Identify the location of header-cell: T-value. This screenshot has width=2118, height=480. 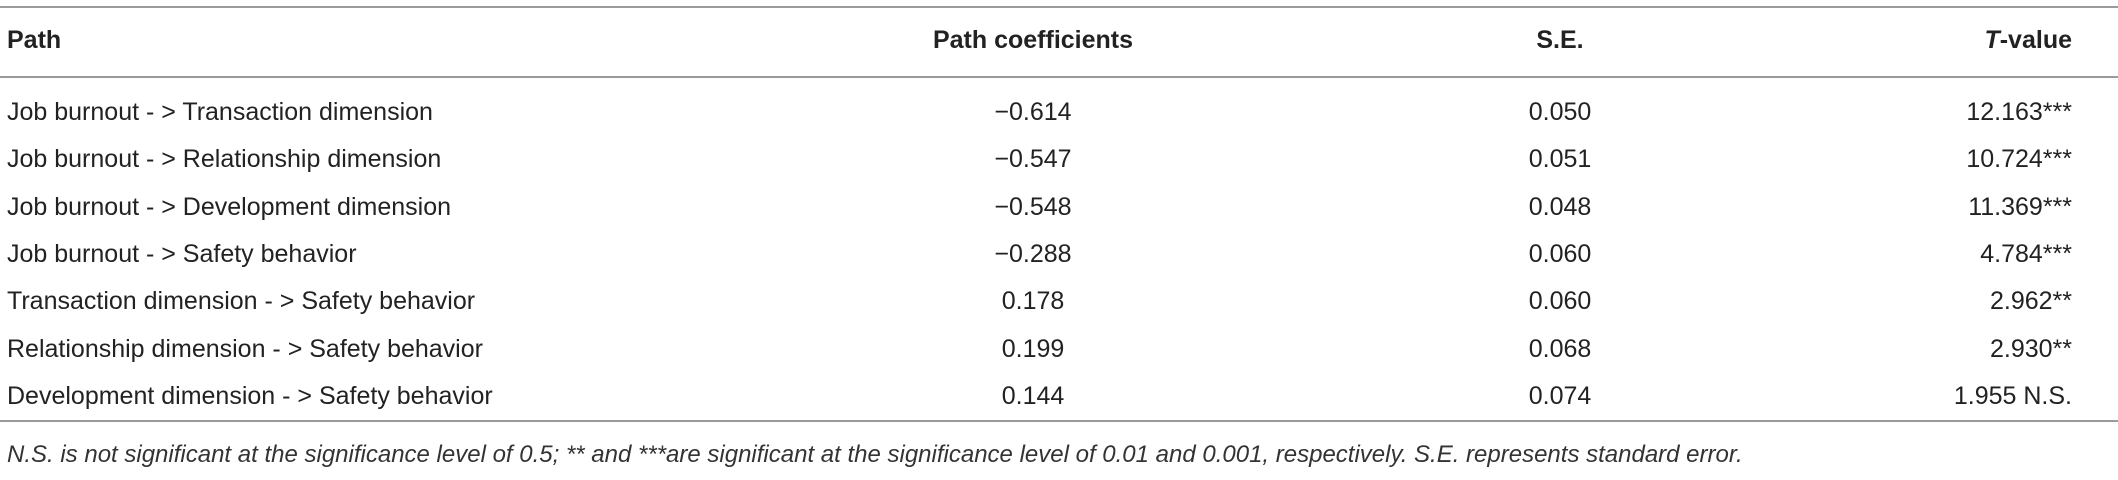
(2028, 40).